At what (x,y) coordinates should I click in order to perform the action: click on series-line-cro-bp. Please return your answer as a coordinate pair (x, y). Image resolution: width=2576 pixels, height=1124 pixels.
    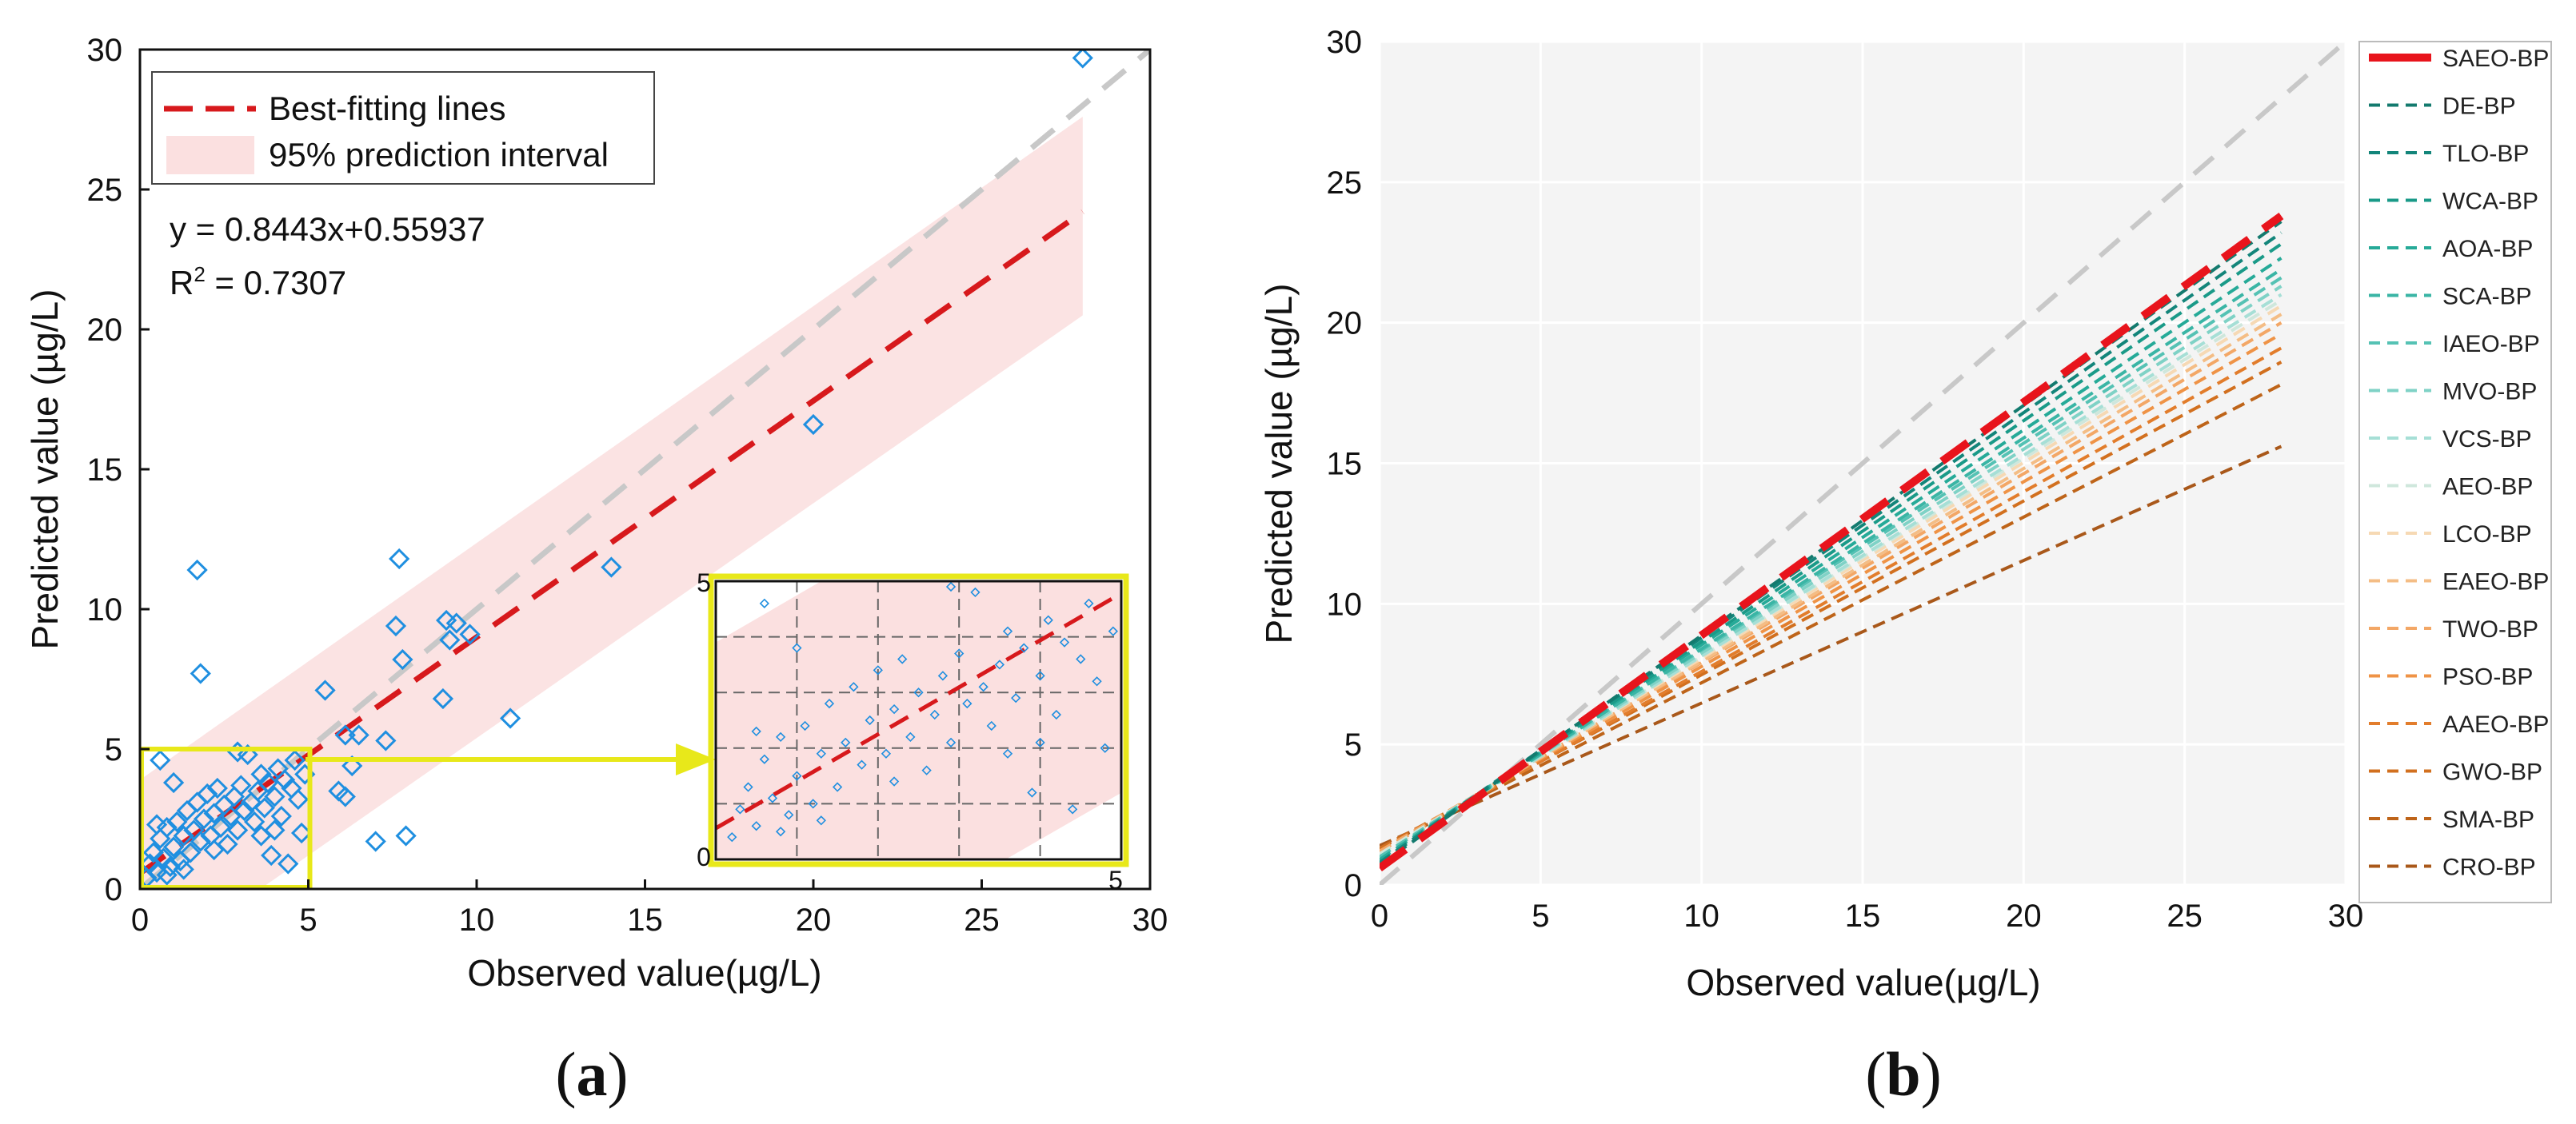
    Looking at the image, I should click on (1831, 645).